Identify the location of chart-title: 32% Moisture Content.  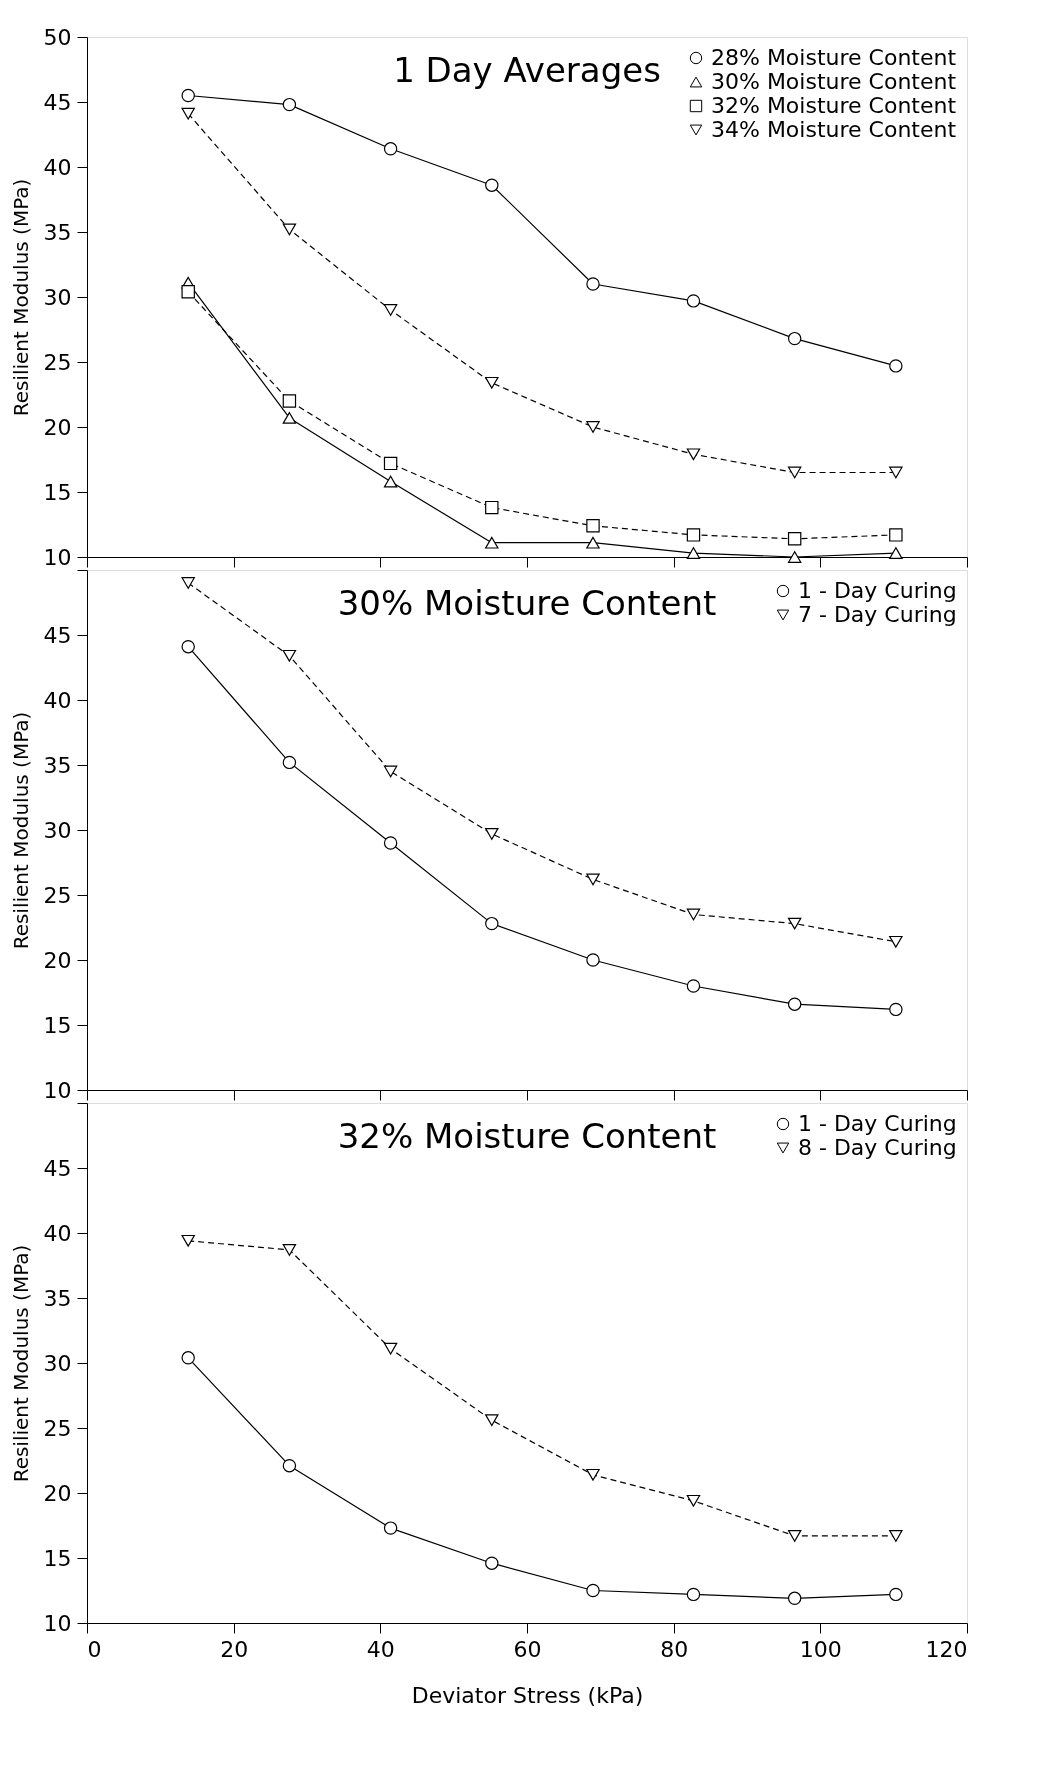
(527, 1136).